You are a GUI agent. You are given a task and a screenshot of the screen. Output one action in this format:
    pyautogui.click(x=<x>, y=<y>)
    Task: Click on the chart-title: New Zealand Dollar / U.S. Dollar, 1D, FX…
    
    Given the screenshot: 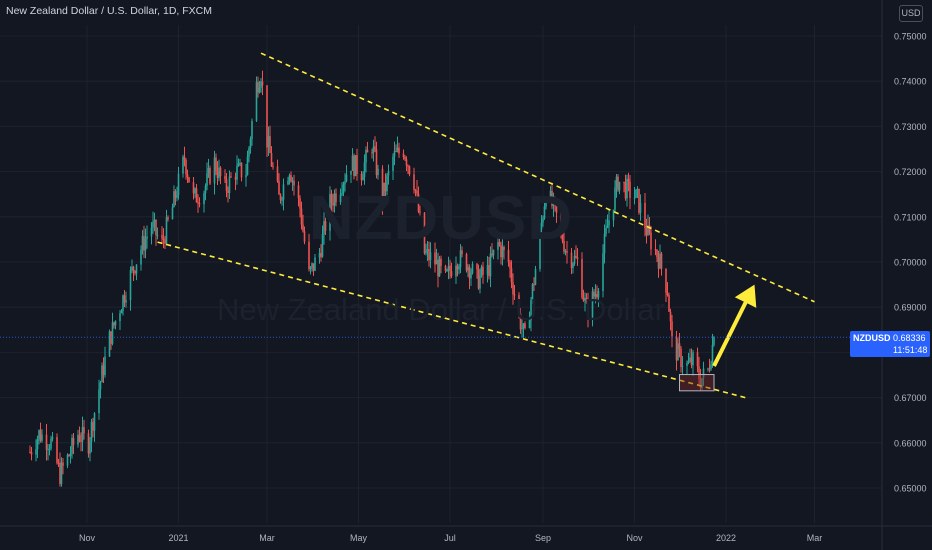 What is the action you would take?
    pyautogui.click(x=109, y=11)
    